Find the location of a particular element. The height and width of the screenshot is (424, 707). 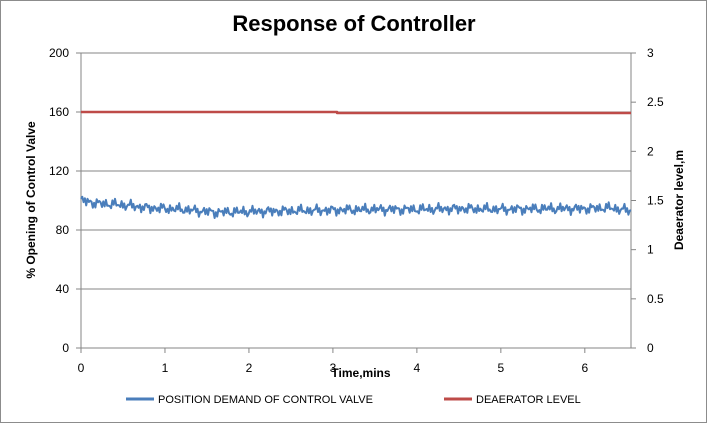

x-tick-label: 2 is located at coordinates (249, 368).